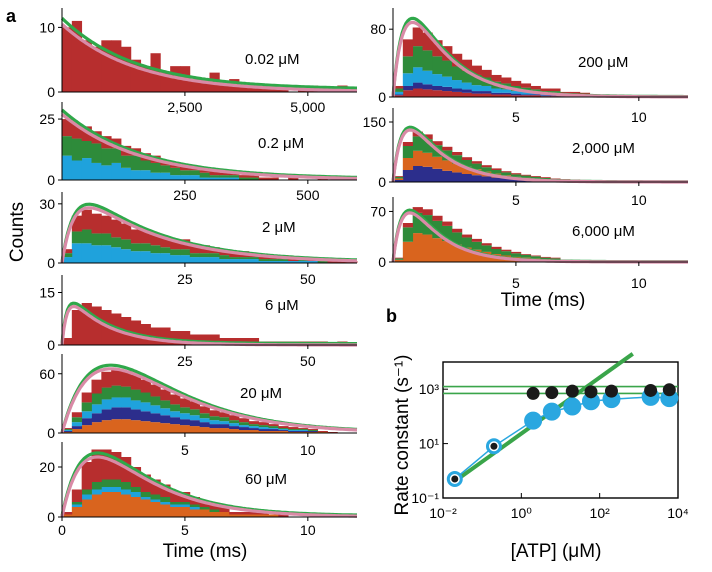  I want to click on x-tick-label: 500, so click(308, 195).